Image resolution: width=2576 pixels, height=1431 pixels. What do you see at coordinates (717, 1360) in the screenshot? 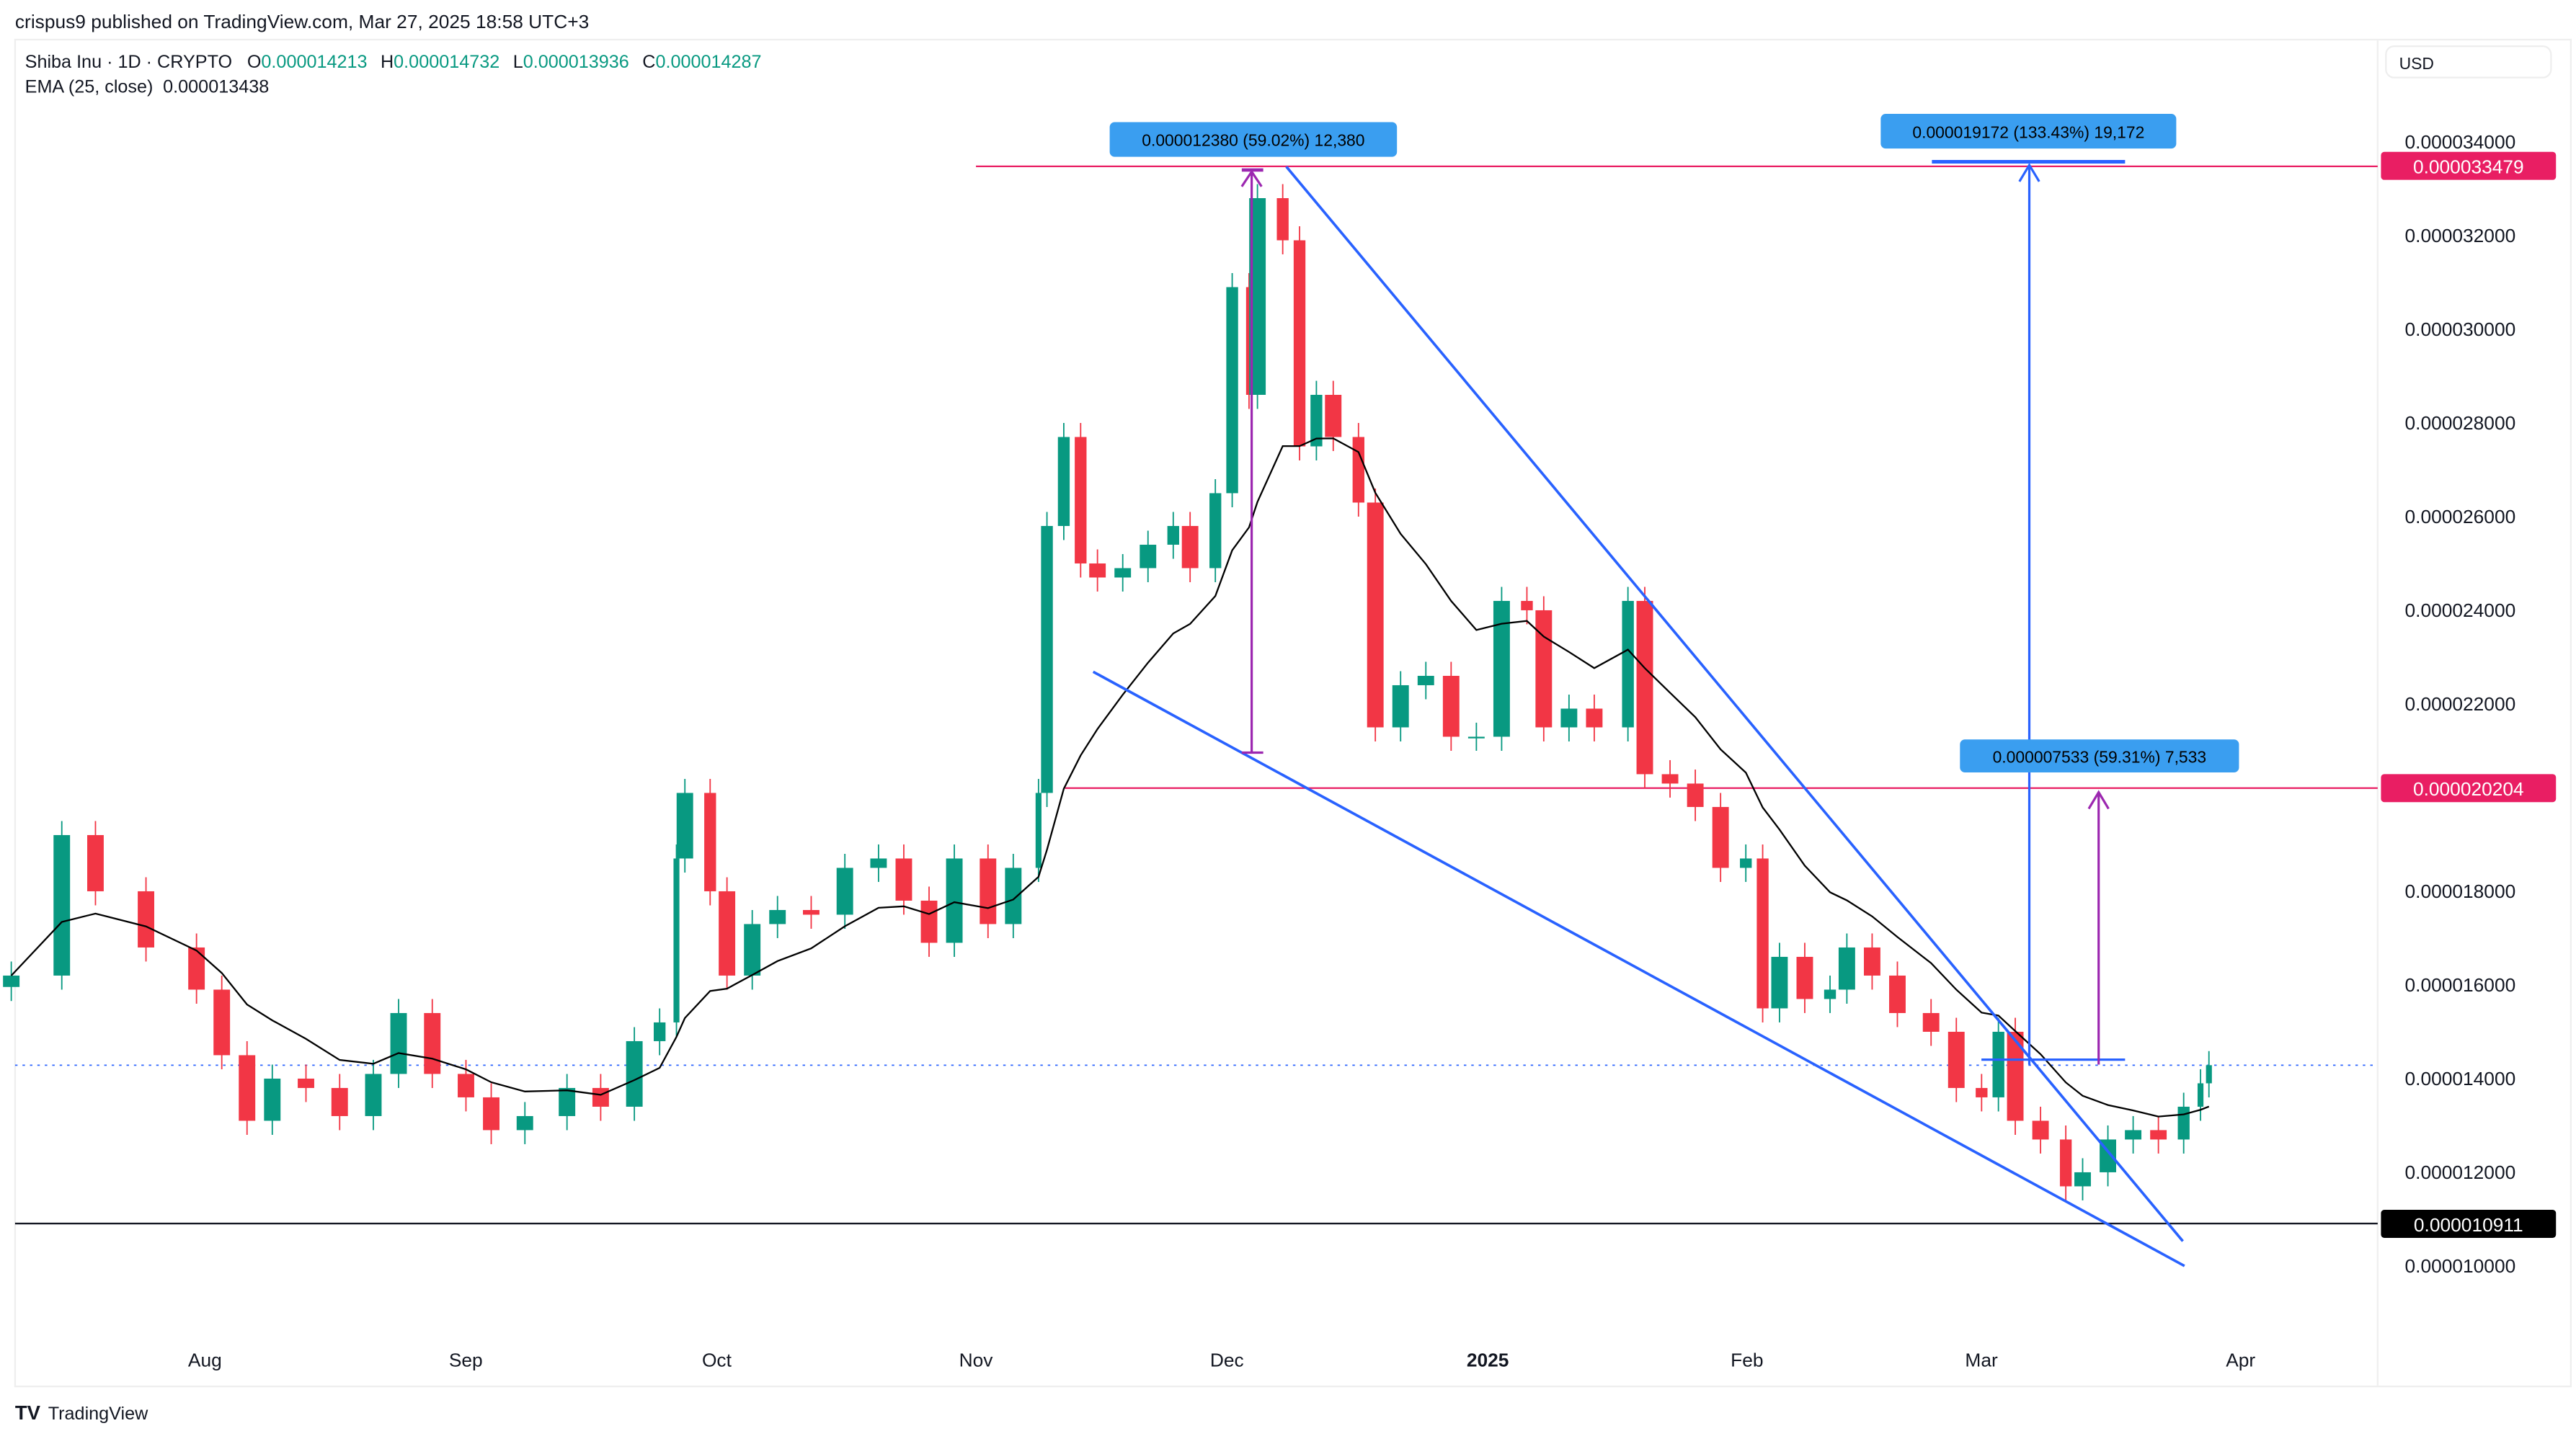
I see `time-tick-label: Oct` at bounding box center [717, 1360].